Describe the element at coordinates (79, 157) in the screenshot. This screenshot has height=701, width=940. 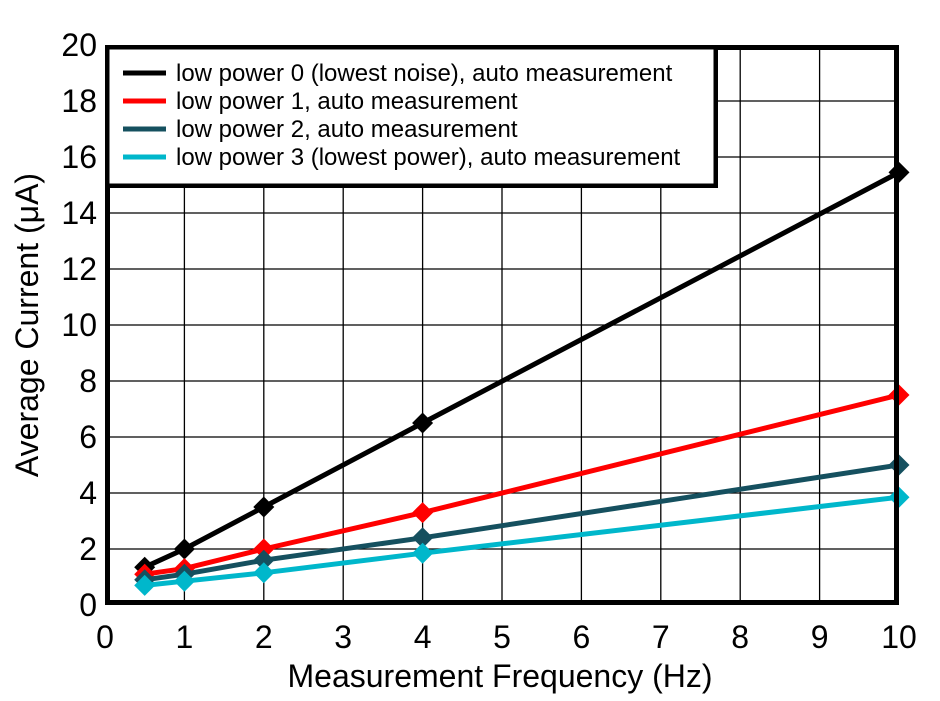
I see `y-tick-label-16: 16` at that location.